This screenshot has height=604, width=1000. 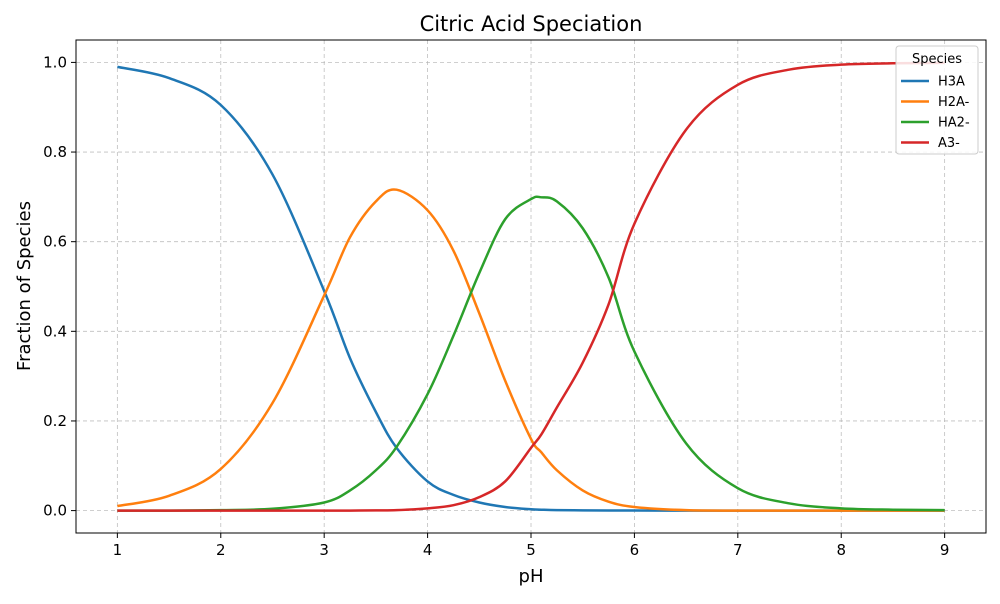 I want to click on x-tick-label: 9, so click(x=945, y=550).